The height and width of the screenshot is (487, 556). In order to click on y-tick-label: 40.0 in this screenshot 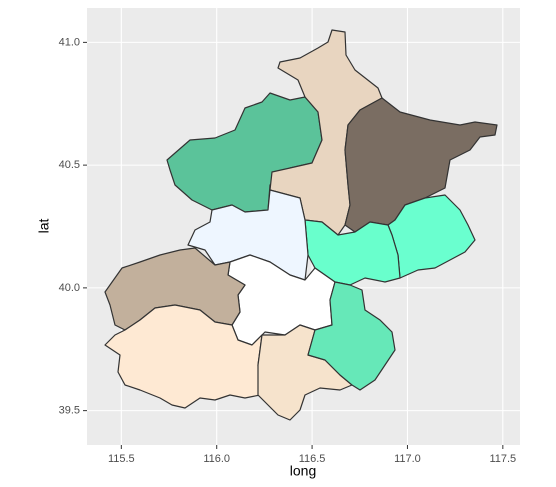, I will do `click(69, 288)`.